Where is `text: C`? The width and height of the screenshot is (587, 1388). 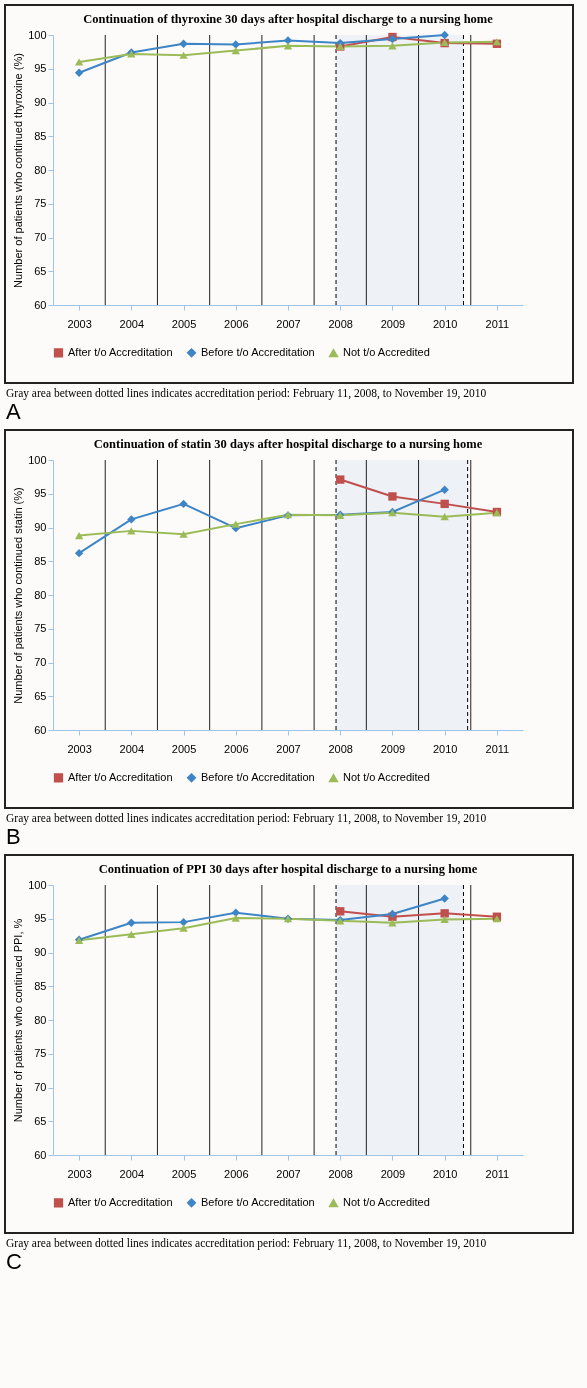 text: C is located at coordinates (14, 1262).